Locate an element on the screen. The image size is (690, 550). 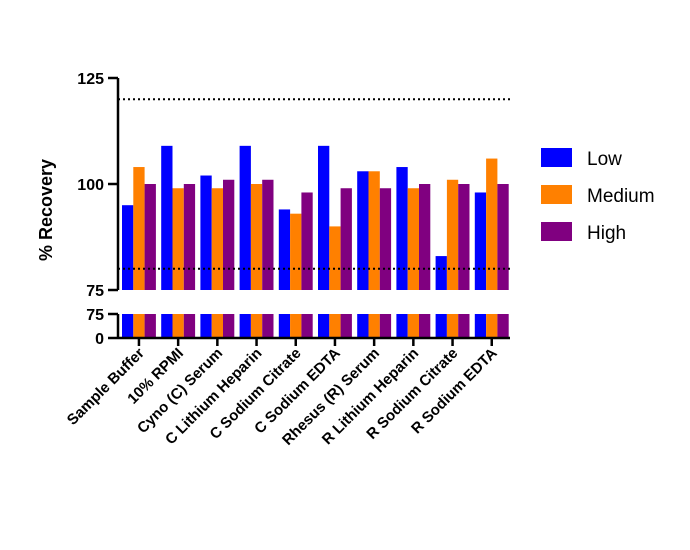
bar-lower-high-rhesus-r-serum is located at coordinates (385, 326).